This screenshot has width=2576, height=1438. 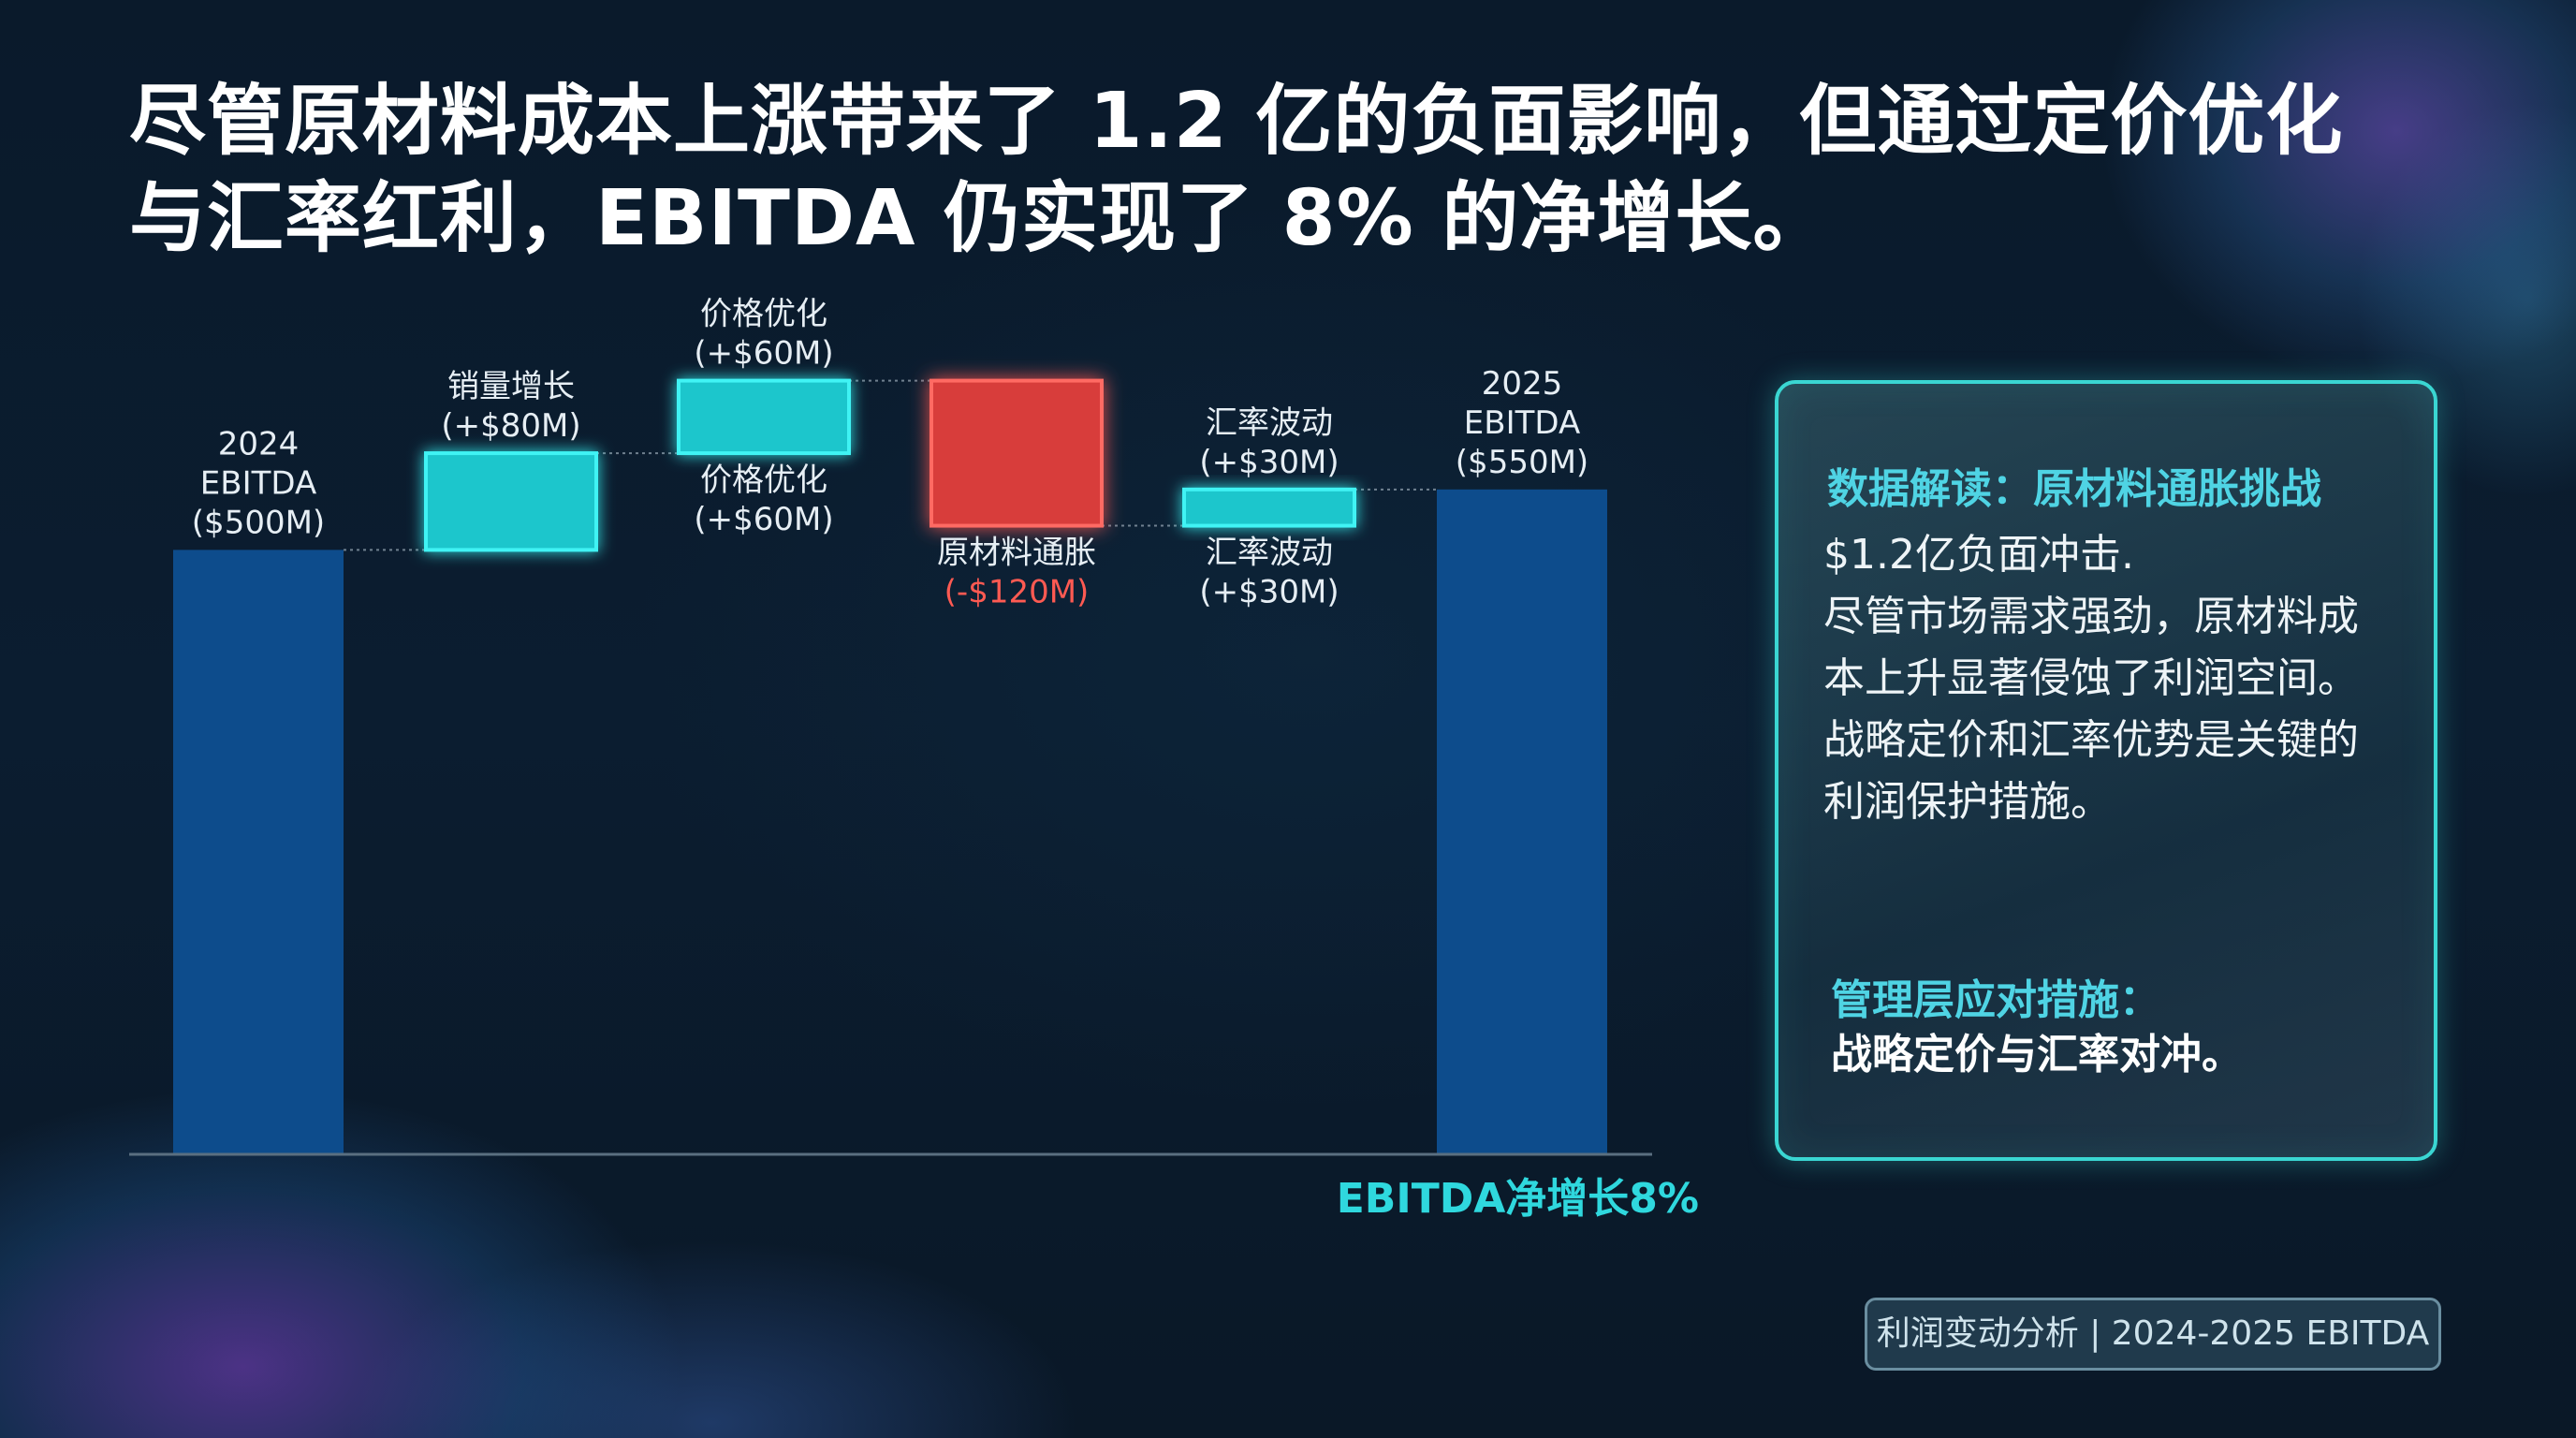 What do you see at coordinates (1269, 462) in the screenshot?
I see `label-above-4-1: (+$30M)` at bounding box center [1269, 462].